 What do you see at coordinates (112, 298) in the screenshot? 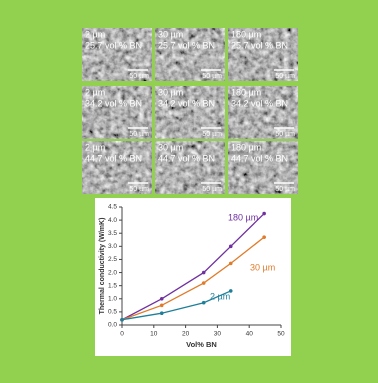
I see `y-tick-label: 1.0` at bounding box center [112, 298].